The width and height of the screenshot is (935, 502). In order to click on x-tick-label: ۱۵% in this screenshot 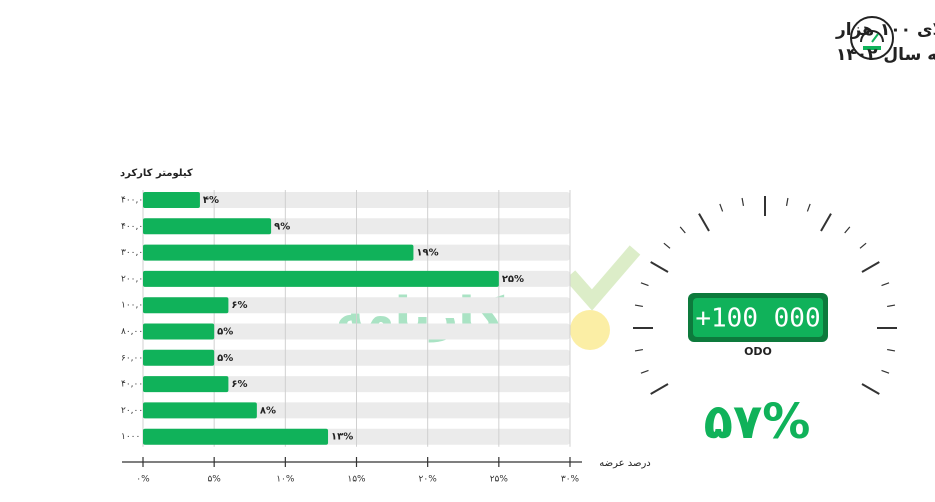, I will do `click(356, 480)`.